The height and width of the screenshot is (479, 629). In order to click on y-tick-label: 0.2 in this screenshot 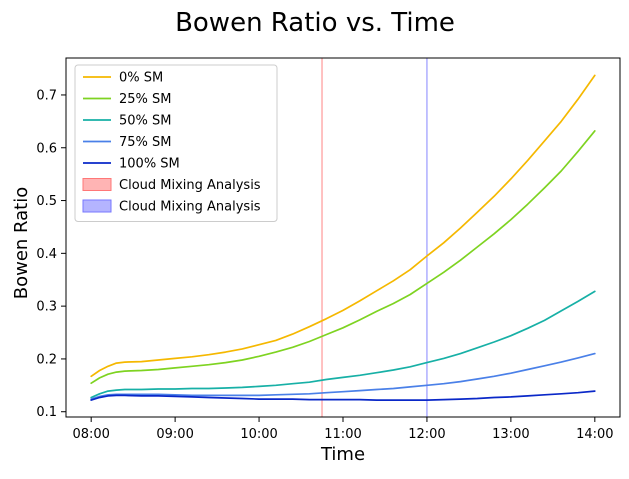, I will do `click(46, 359)`.